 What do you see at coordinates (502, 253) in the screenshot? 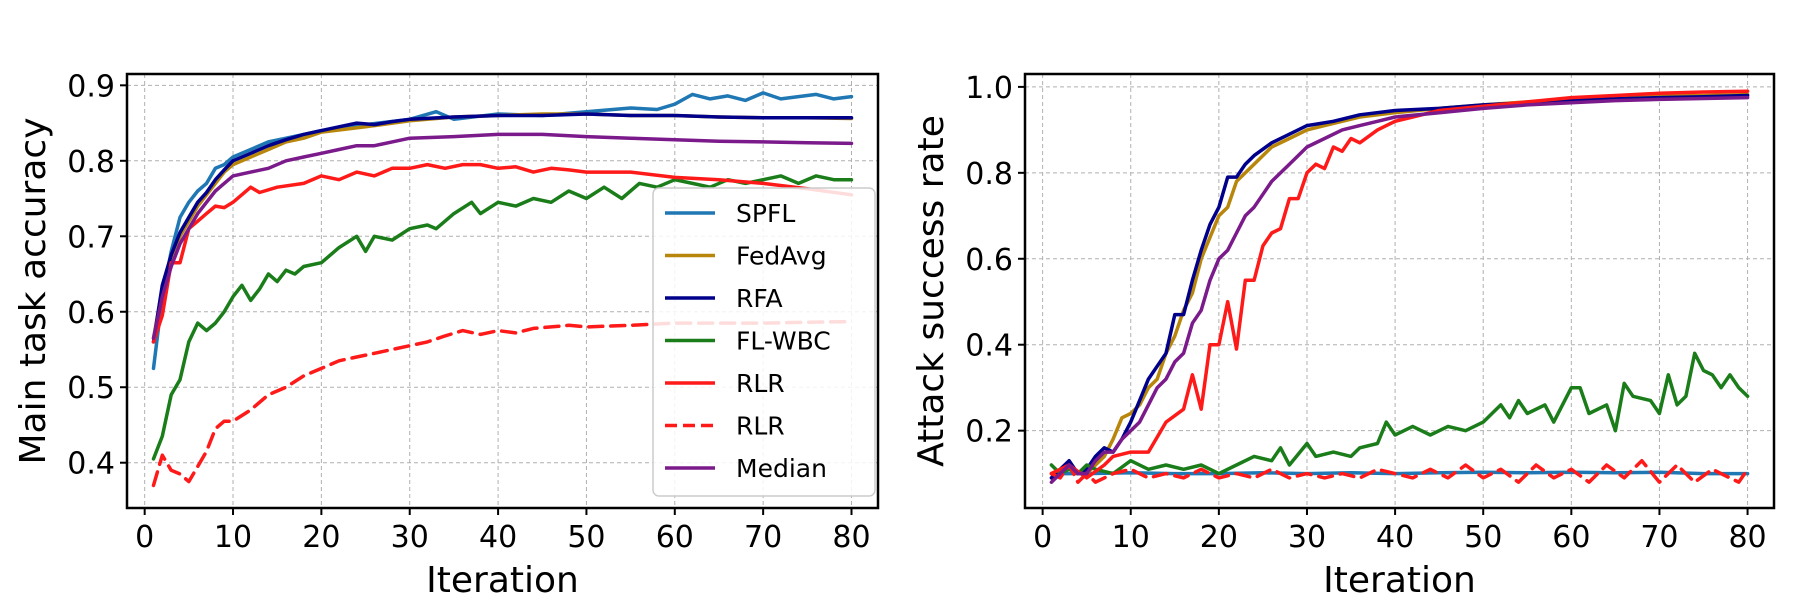
I see `series-line-rlr` at bounding box center [502, 253].